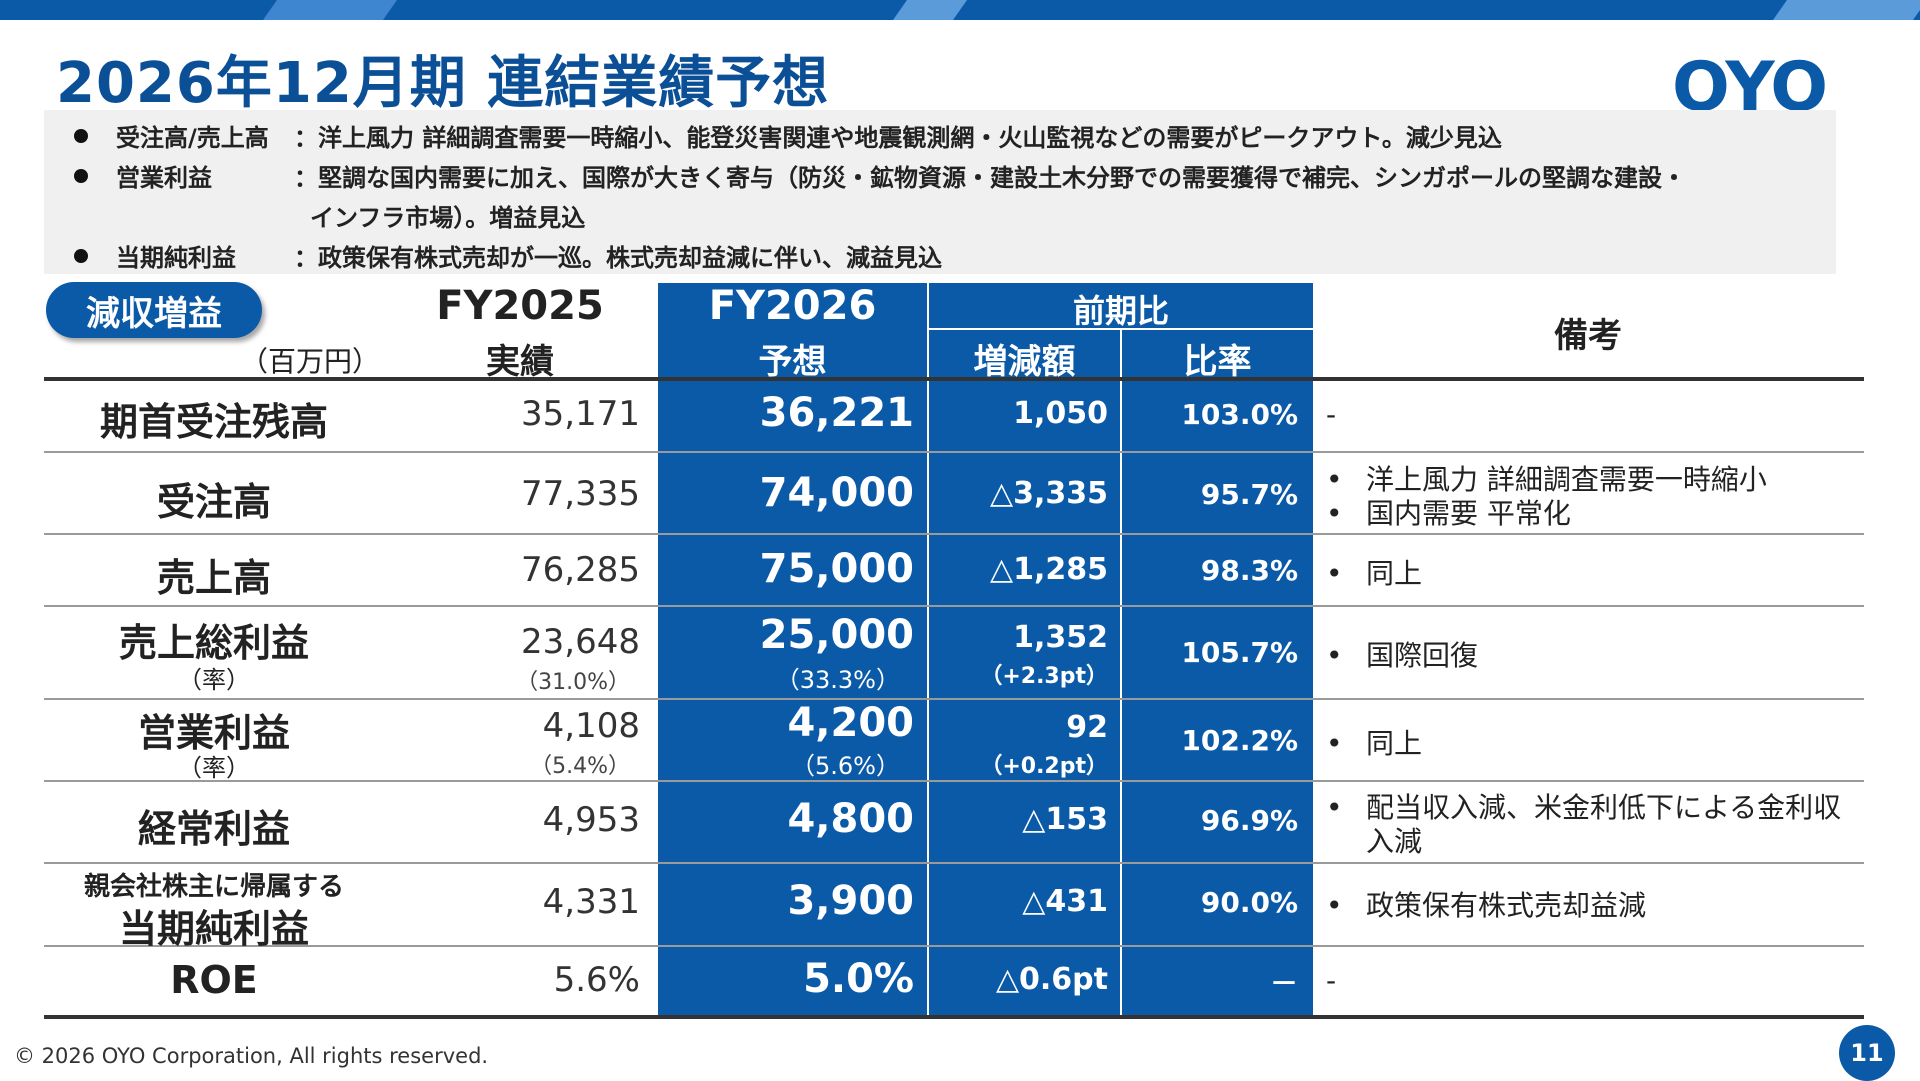  Describe the element at coordinates (573, 682) in the screenshot. I see `fy2025-rate: （31.0%）` at that location.